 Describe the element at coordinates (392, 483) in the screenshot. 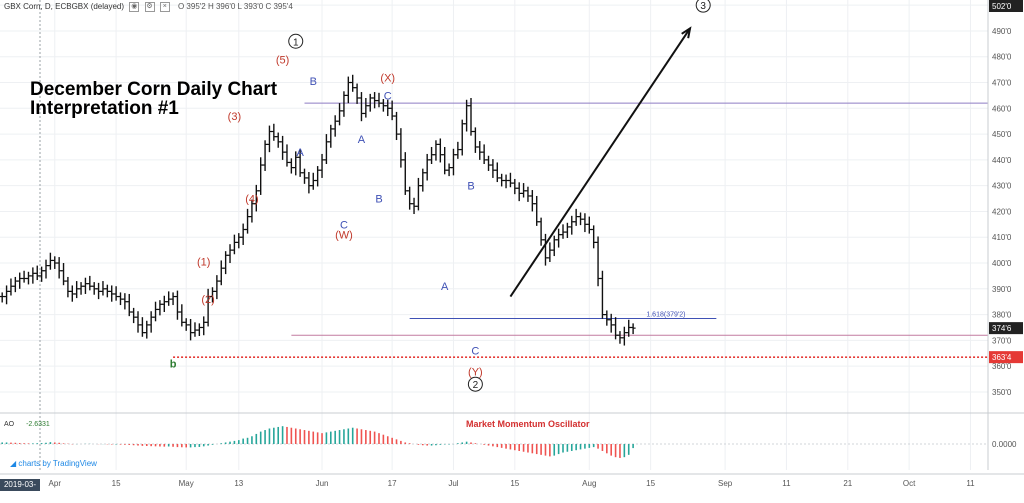

I see `x-tick-label: 17` at that location.